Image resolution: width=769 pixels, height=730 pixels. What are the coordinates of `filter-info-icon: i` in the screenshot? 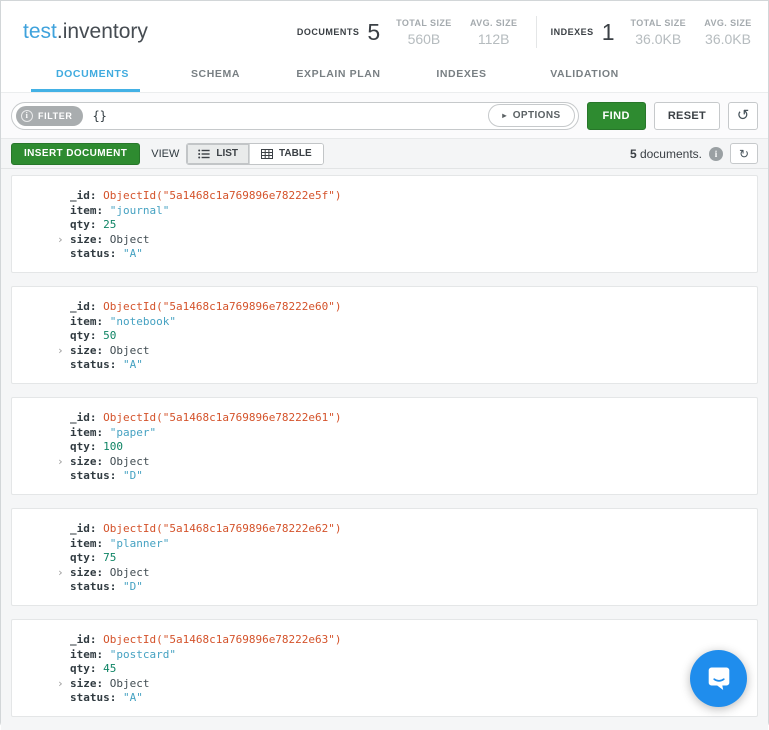 It's located at (27, 115).